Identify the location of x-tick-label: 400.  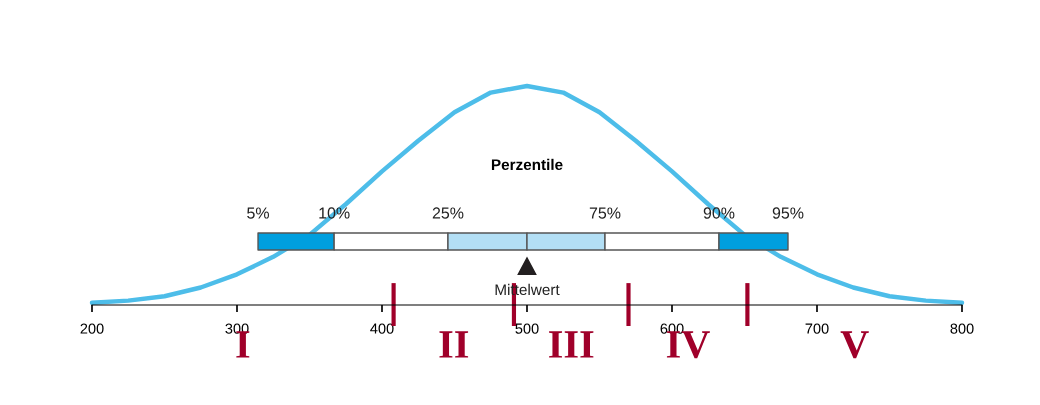
(382, 328).